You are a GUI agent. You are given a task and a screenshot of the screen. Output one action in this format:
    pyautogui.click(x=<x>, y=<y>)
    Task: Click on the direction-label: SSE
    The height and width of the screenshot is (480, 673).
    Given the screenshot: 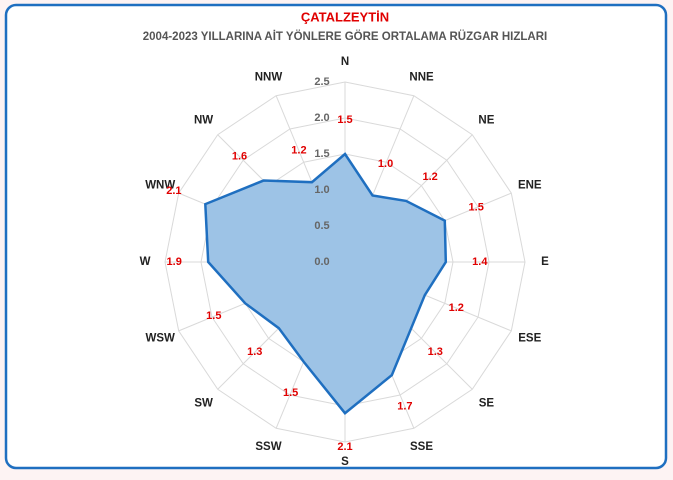 What is the action you would take?
    pyautogui.click(x=421, y=447)
    